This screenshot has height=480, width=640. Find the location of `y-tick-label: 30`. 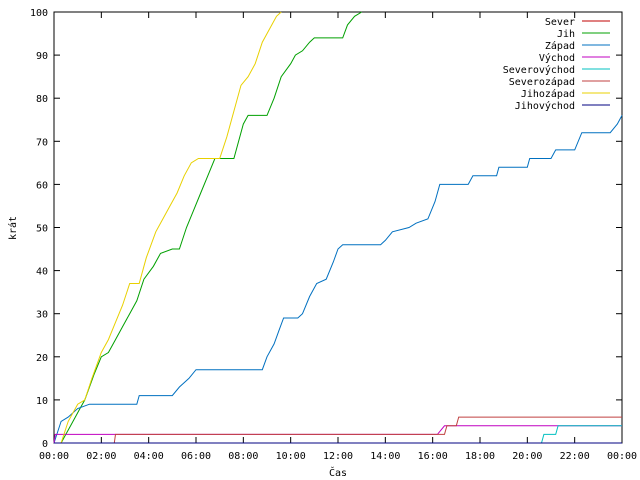

y-tick-label: 30 is located at coordinates (42, 315).